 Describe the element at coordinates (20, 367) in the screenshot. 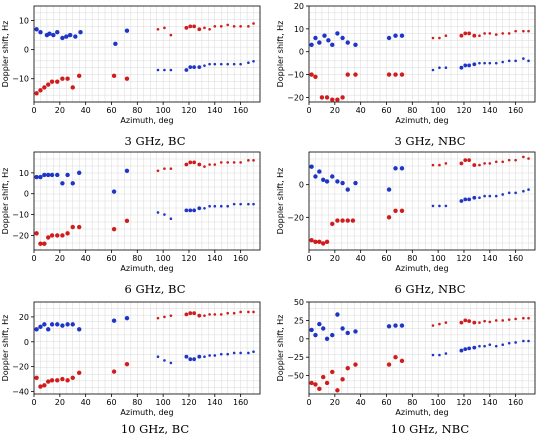

I see `y-tick-label: −20` at that location.